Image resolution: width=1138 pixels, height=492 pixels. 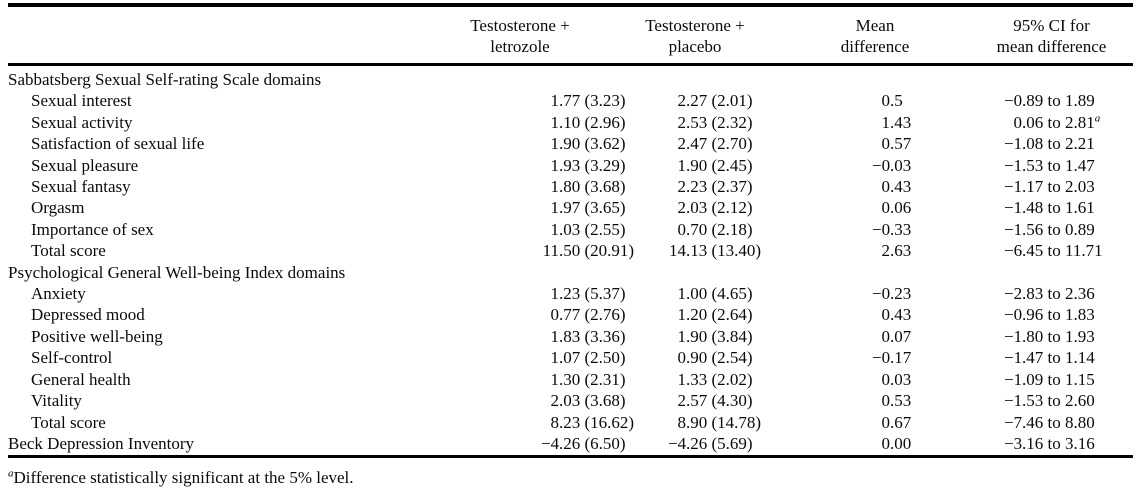 I want to click on fraction-part: .90 (3.62), so click(x=592, y=144).